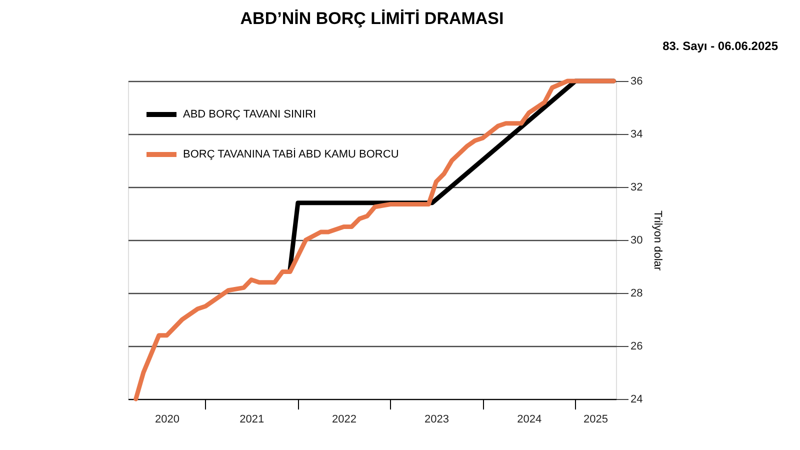 The height and width of the screenshot is (450, 800). I want to click on y-tick-label: 28, so click(636, 294).